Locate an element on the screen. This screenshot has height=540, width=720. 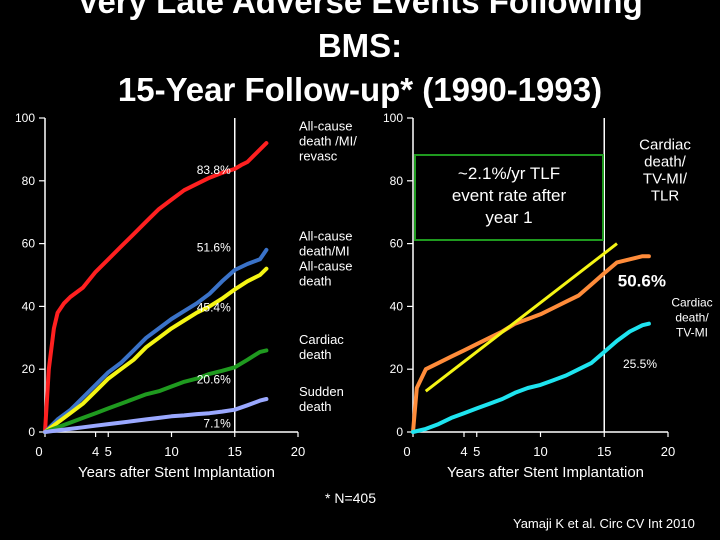
slide-title-line-3: 15-Year Follow-up* (1990-1993) is located at coordinates (360, 89).